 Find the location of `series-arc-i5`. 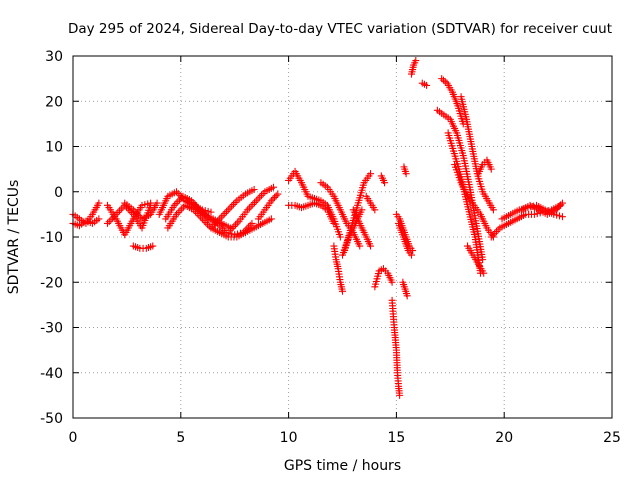

series-arc-i5 is located at coordinates (477, 153).